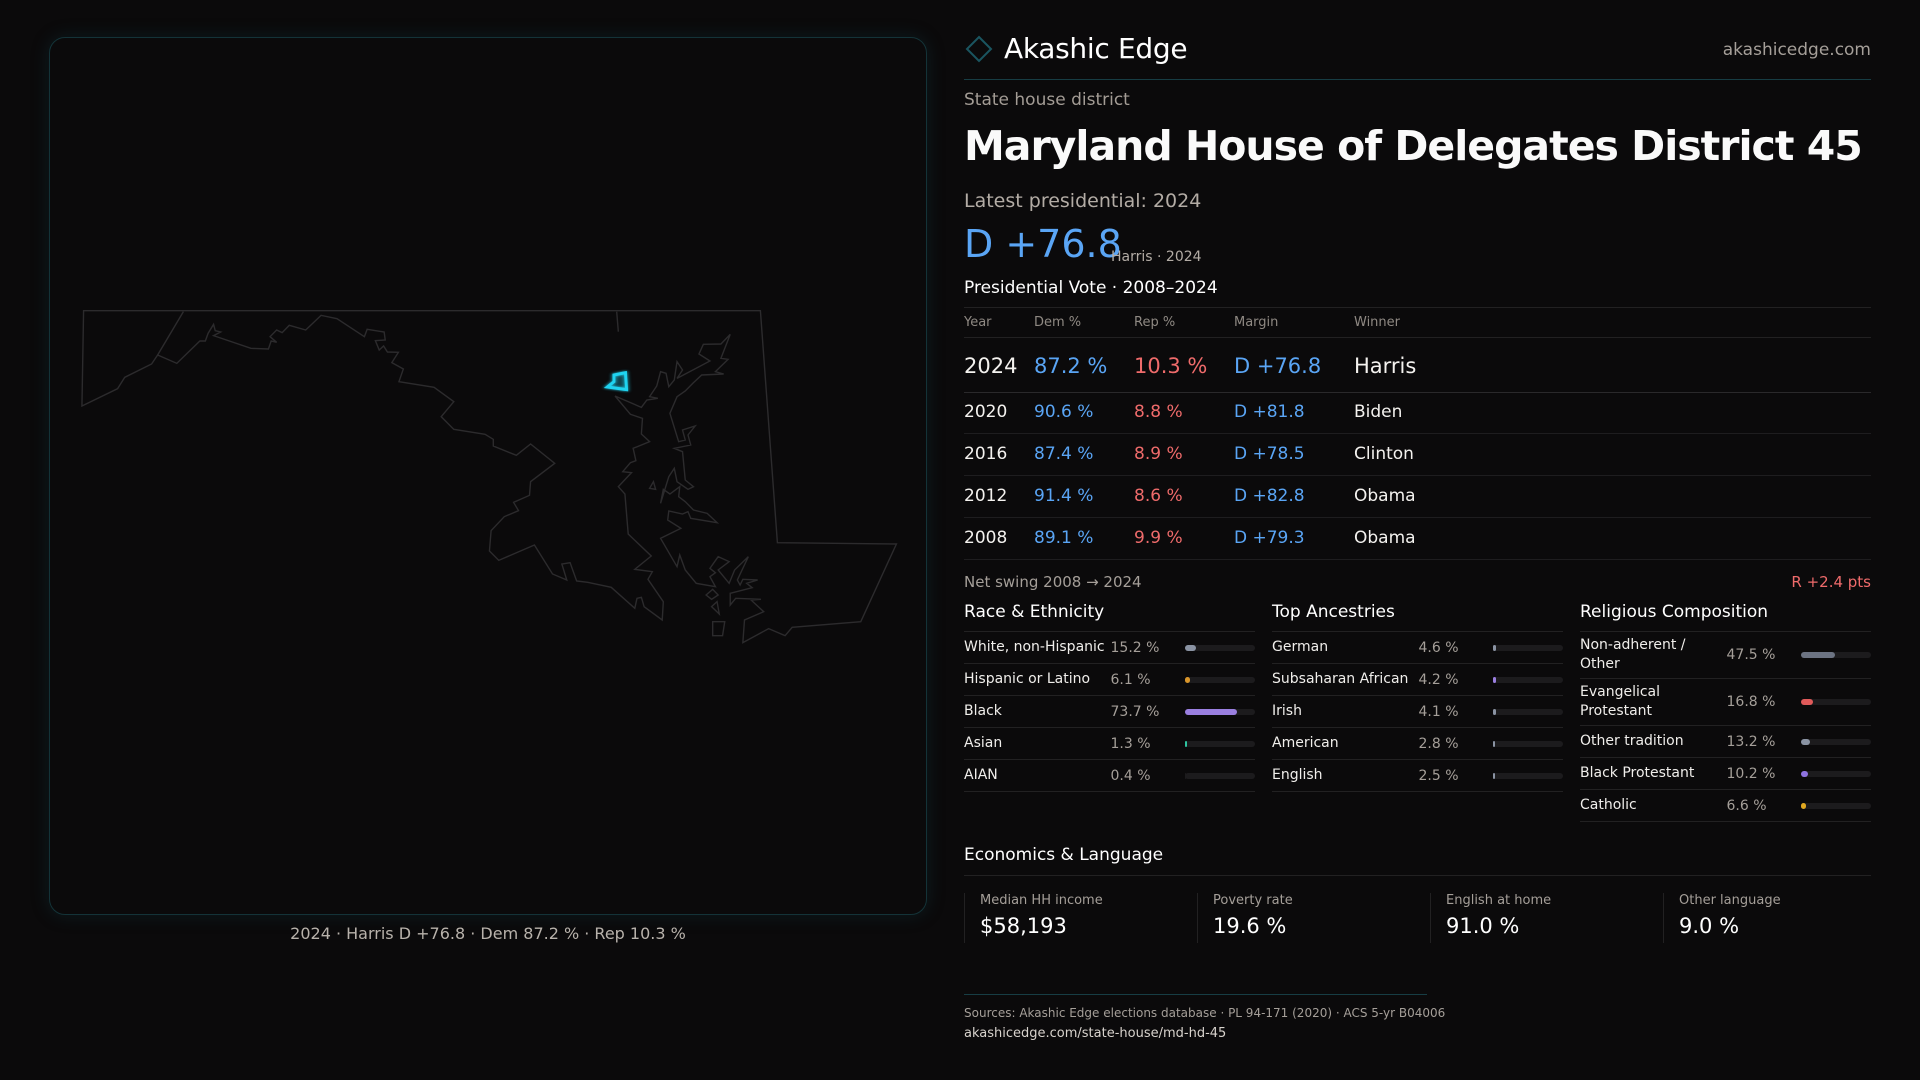 The height and width of the screenshot is (1080, 1920). I want to click on data-row: White, non-Hispanic 15.2 %, so click(1110, 648).